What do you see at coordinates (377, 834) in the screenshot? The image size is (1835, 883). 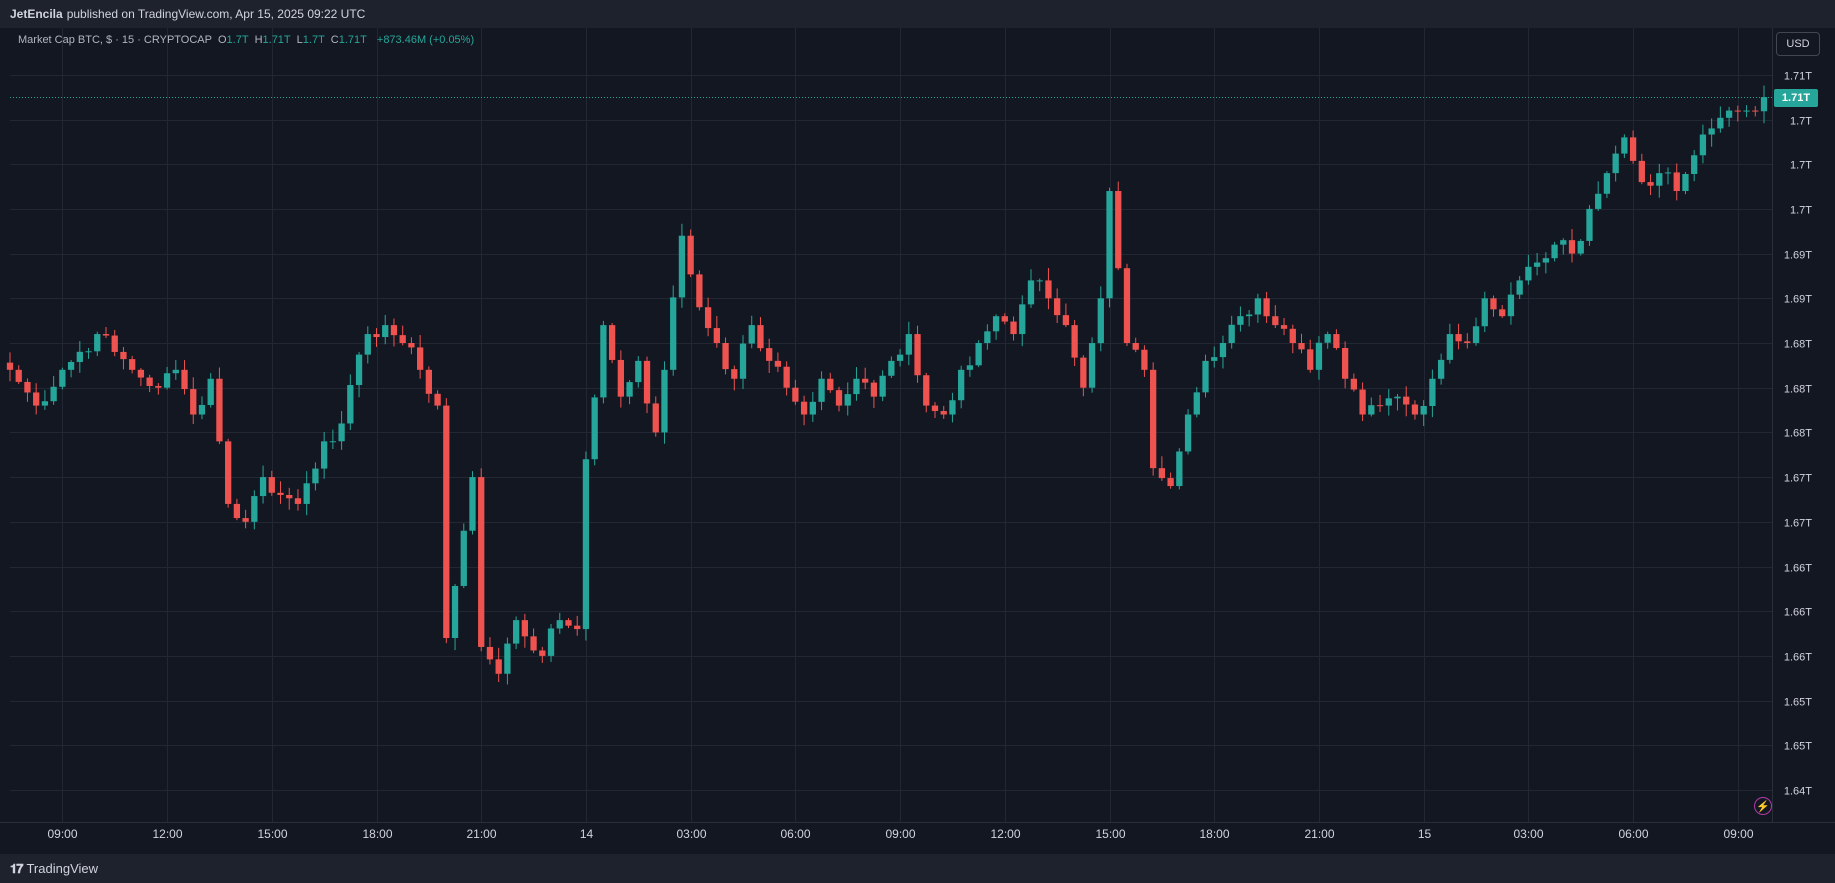 I see `x-tick-label: 18:00` at bounding box center [377, 834].